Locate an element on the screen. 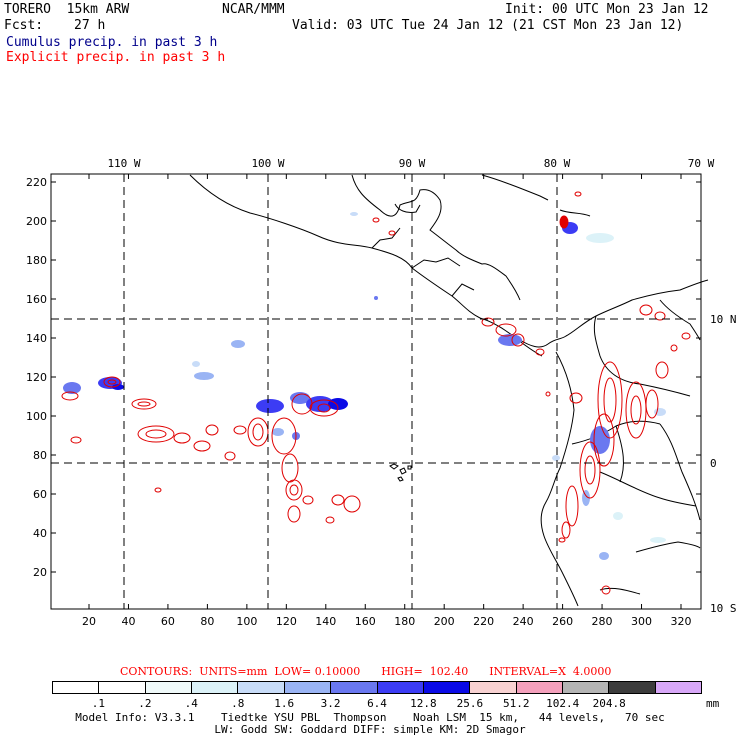  x-tick-label: 40 is located at coordinates (128, 621).